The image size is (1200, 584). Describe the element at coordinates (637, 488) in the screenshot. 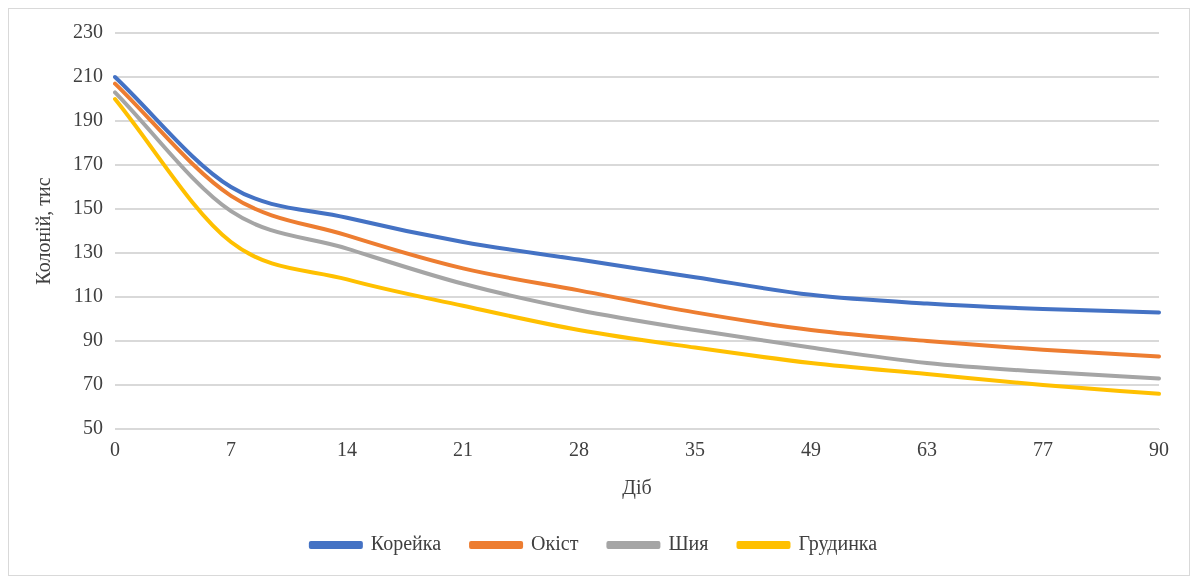

I see `x-axis-title: Діб` at that location.